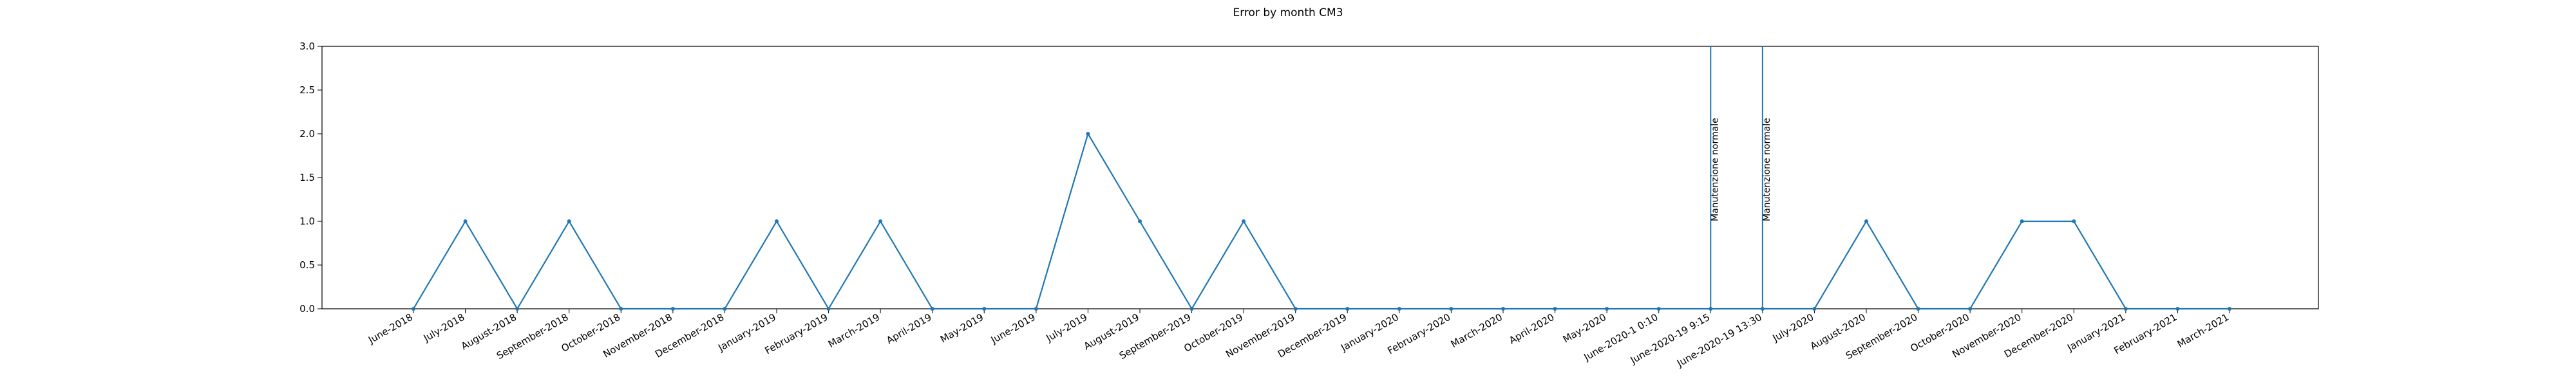 The image size is (2576, 386). What do you see at coordinates (307, 265) in the screenshot?
I see `y-tick-label: 0.5` at bounding box center [307, 265].